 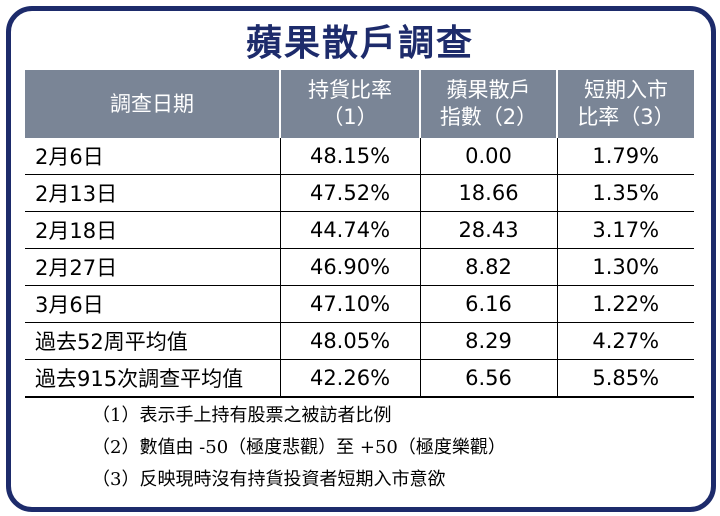 I want to click on row-label: 2月18日, so click(x=152, y=230).